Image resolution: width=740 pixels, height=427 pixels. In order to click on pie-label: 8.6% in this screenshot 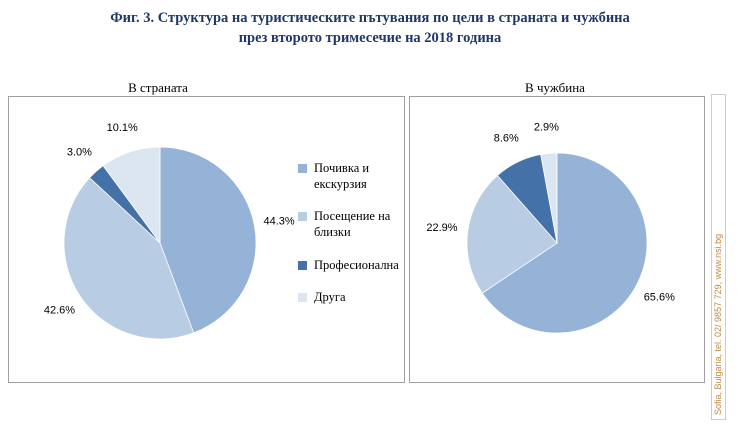, I will do `click(506, 139)`.